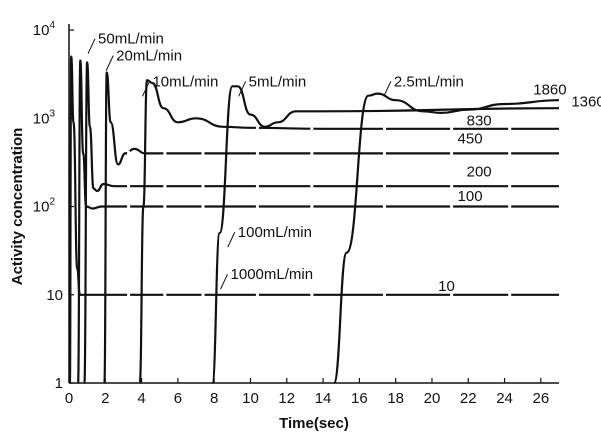  I want to click on level-label: 1360, so click(586, 101).